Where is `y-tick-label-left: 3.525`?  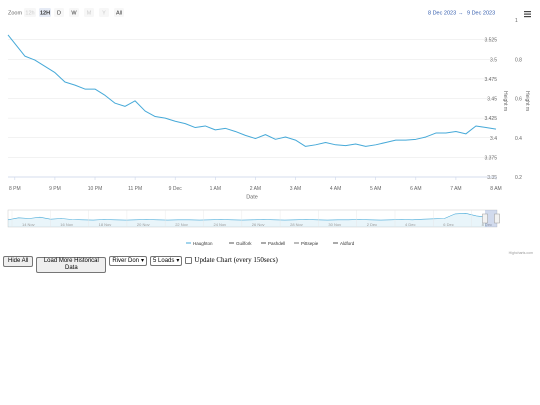
y-tick-label-left: 3.525 is located at coordinates (490, 41).